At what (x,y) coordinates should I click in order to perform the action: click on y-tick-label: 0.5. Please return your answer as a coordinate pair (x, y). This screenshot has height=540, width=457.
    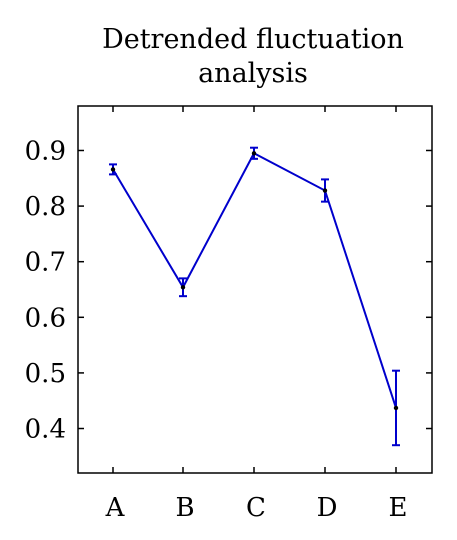
    Looking at the image, I should click on (45, 374).